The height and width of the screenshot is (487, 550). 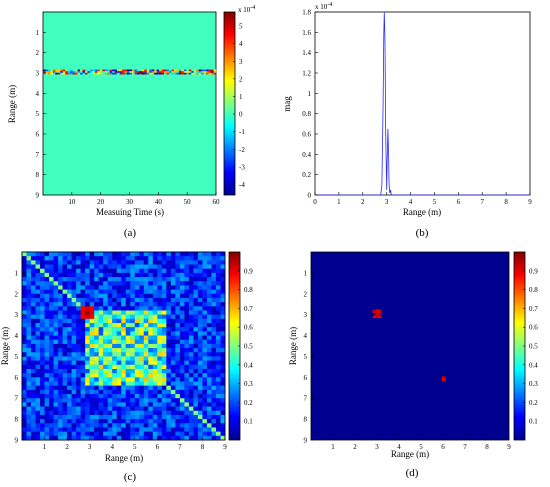 What do you see at coordinates (245, 346) in the screenshot?
I see `panel-c-colorbar-ticks: 0.90.80.70.60.50.40.30.20.1` at bounding box center [245, 346].